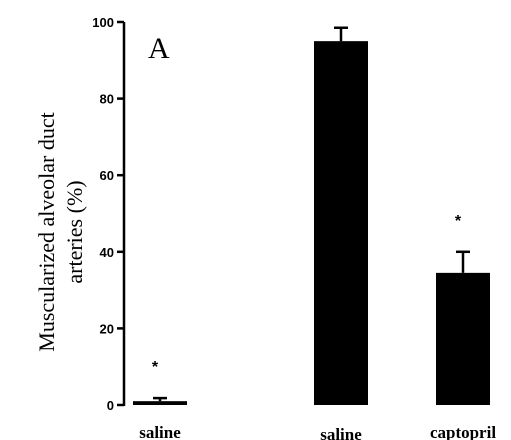 The image size is (511, 440). What do you see at coordinates (110, 405) in the screenshot?
I see `y-tick-label: 0` at bounding box center [110, 405].